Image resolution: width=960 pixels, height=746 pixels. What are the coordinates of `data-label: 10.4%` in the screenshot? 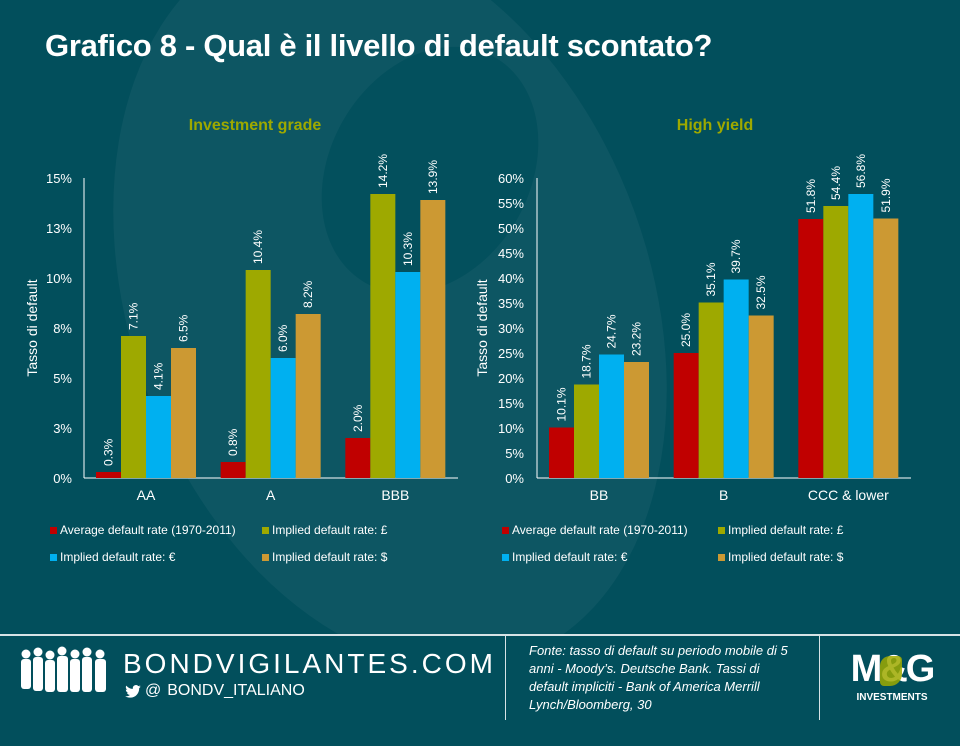 It's located at (258, 247).